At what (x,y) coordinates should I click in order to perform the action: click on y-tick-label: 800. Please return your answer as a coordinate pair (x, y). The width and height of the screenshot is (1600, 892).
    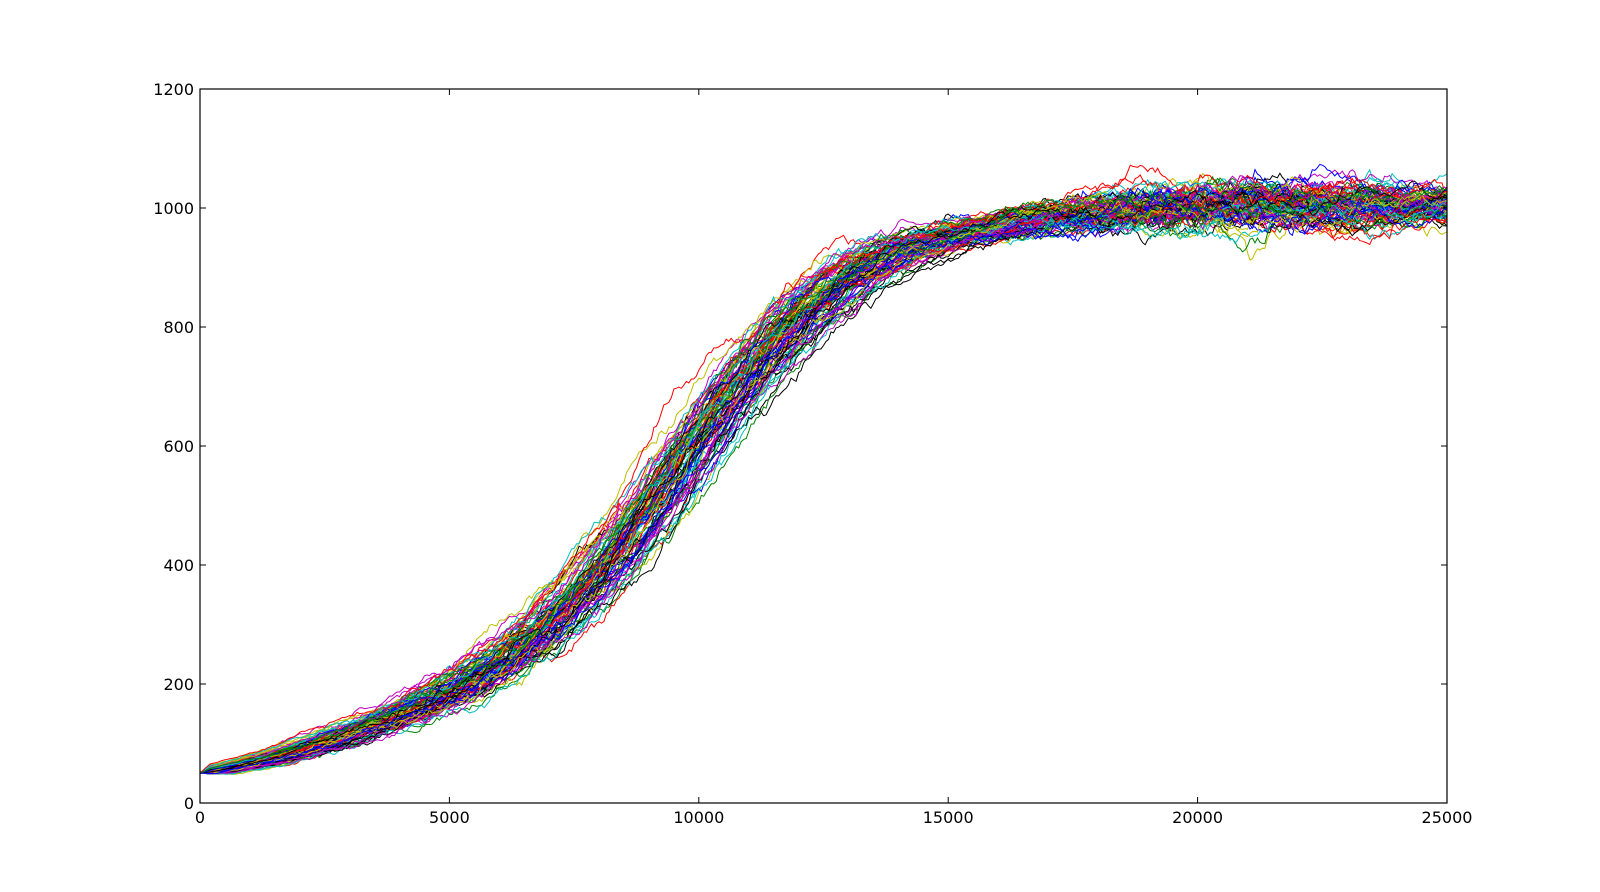
    Looking at the image, I should click on (178, 327).